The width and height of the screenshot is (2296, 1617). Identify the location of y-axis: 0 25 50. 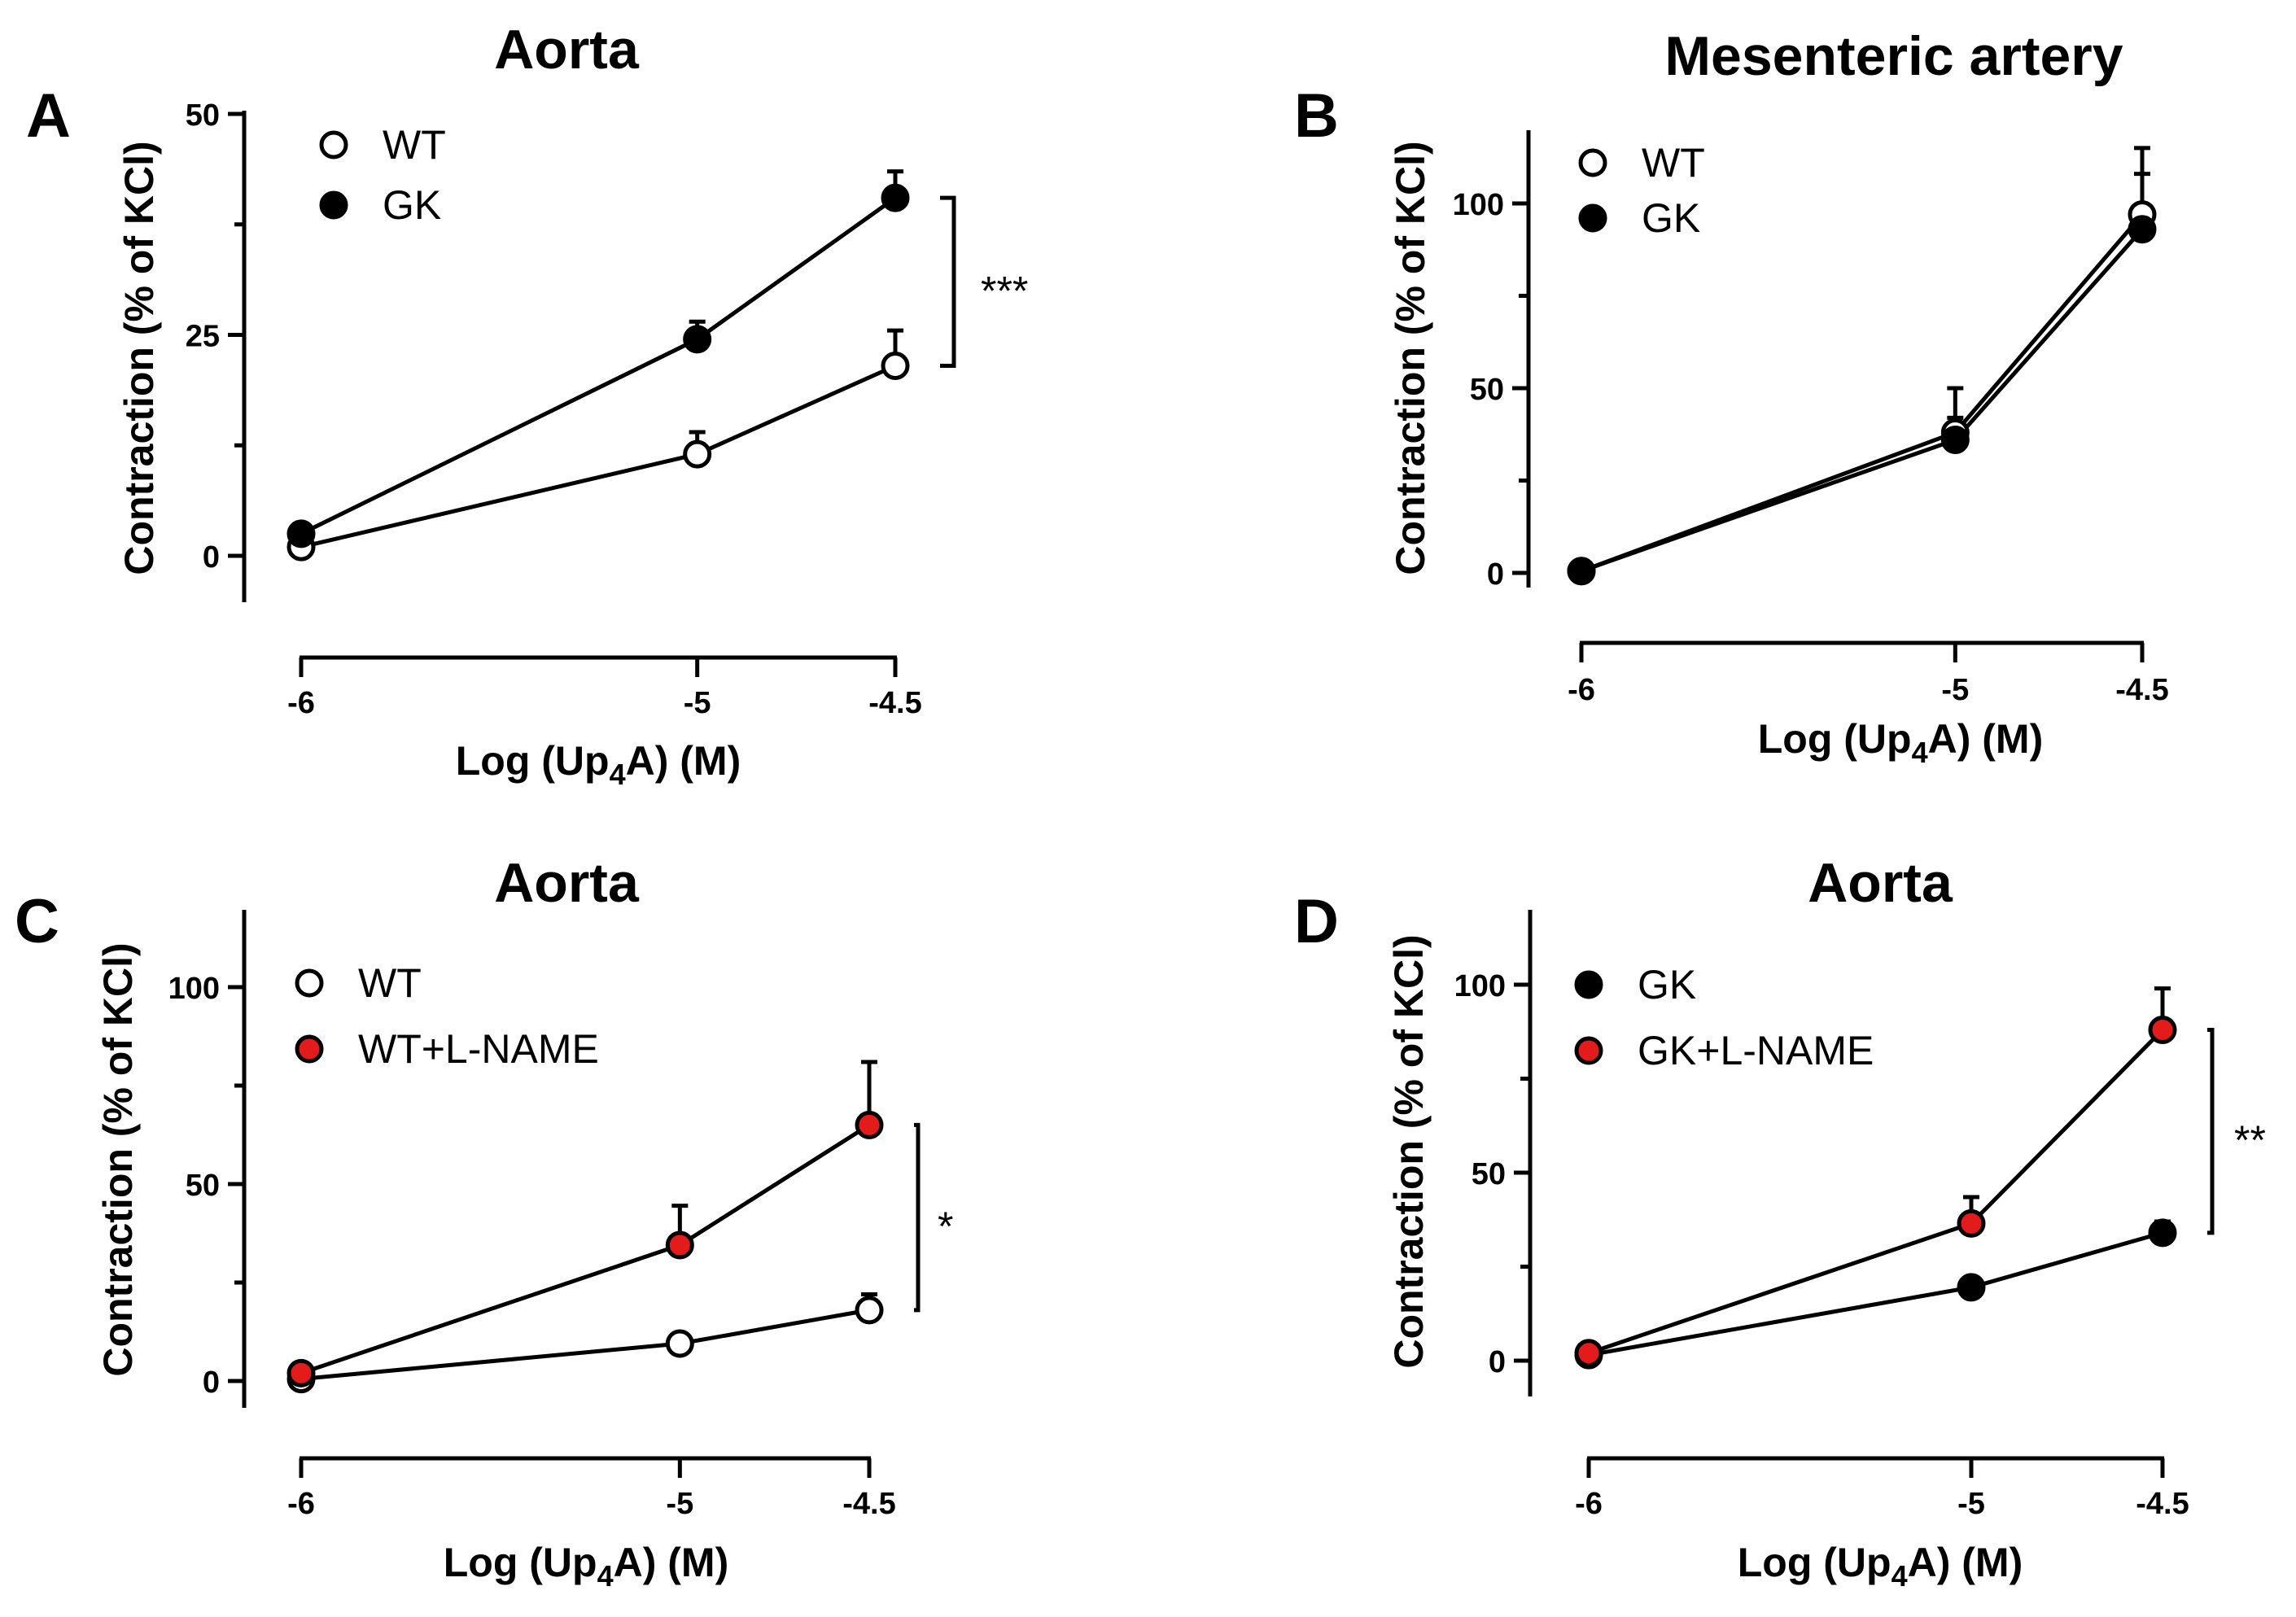
(216, 350).